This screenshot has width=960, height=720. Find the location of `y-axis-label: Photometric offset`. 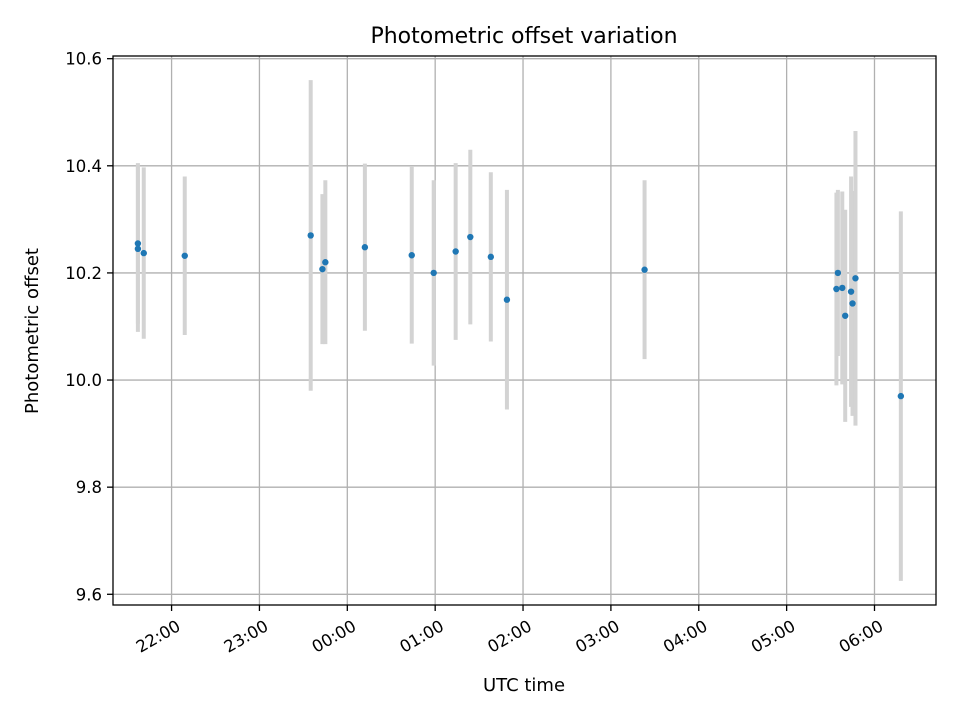

y-axis-label: Photometric offset is located at coordinates (32, 331).